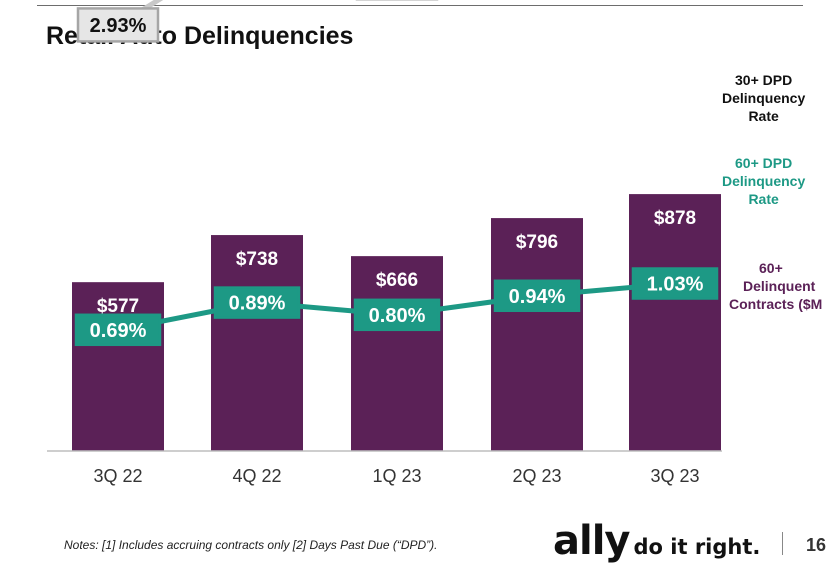  I want to click on x-tick-label-1: 4Q 22, so click(256, 476).